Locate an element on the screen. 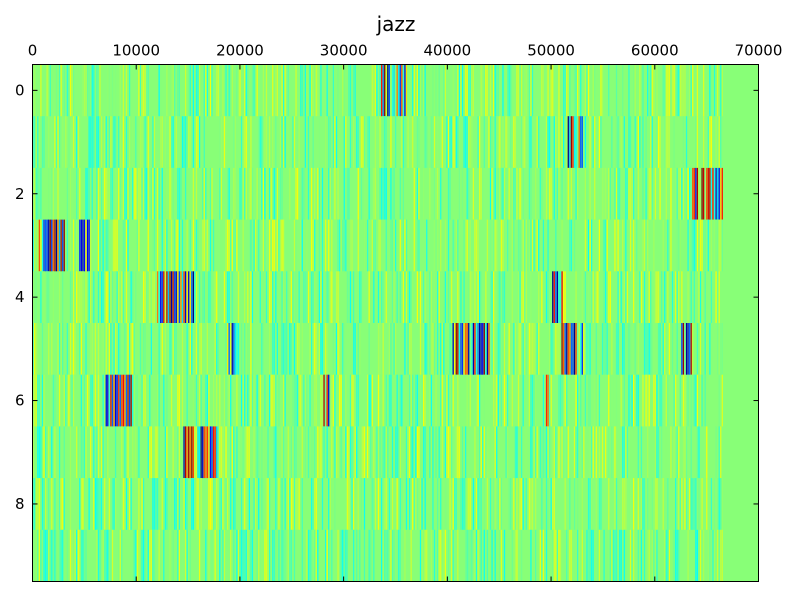 Image resolution: width=800 pixels, height=600 pixels. y-tick-label: 4 is located at coordinates (20, 297).